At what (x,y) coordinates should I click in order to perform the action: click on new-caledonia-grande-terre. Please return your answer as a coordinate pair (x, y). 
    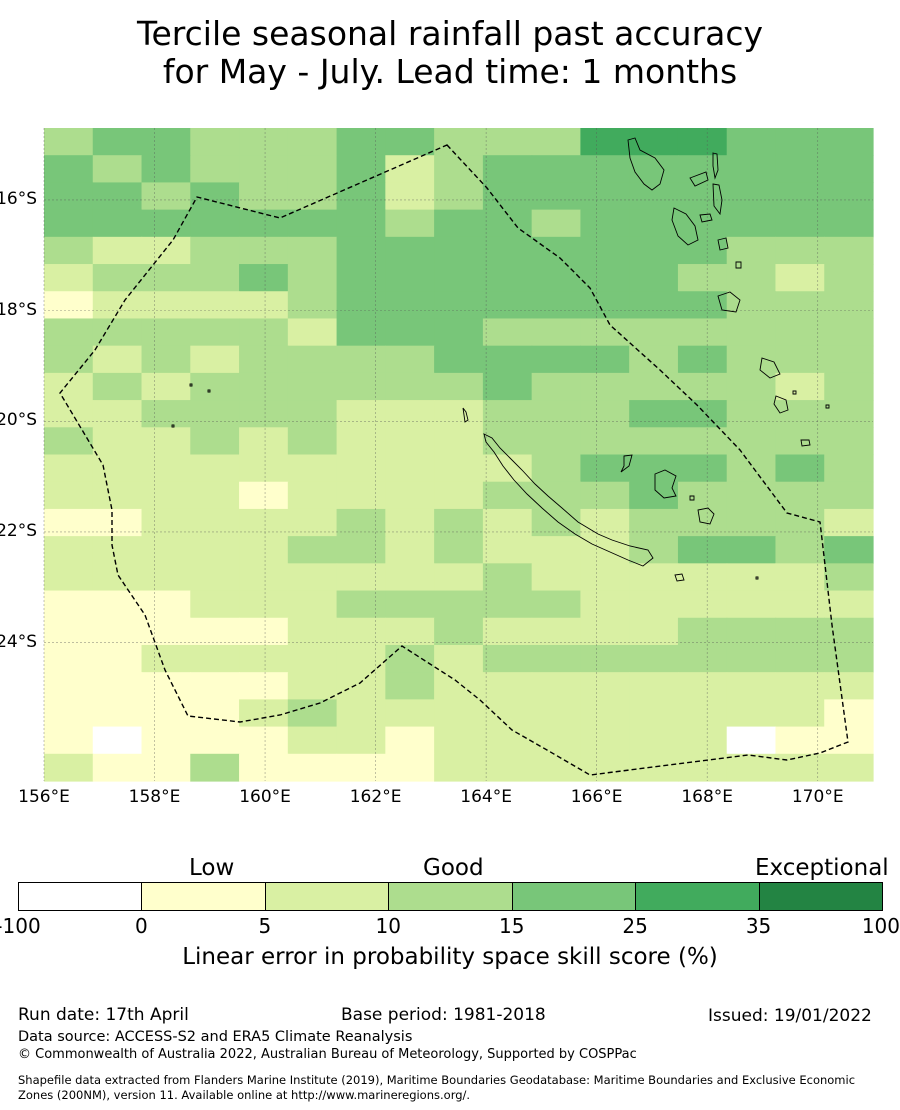
    Looking at the image, I should click on (568, 500).